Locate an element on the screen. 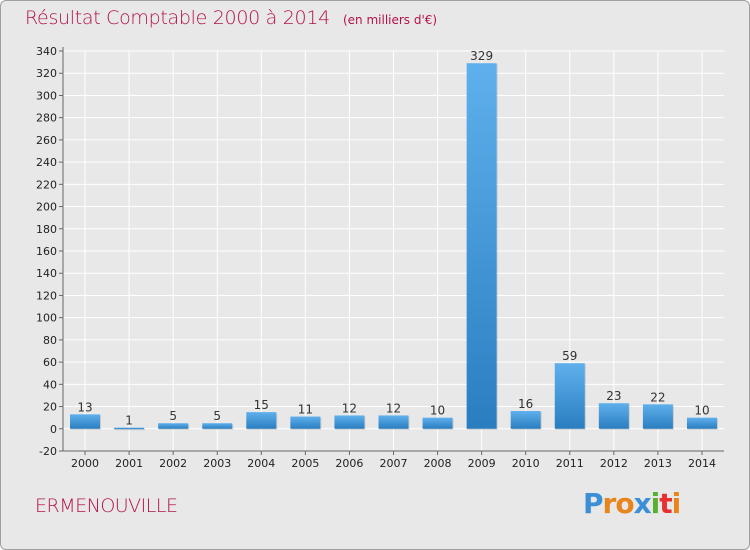 The height and width of the screenshot is (550, 750). y-tick-label: 40 is located at coordinates (50, 384).